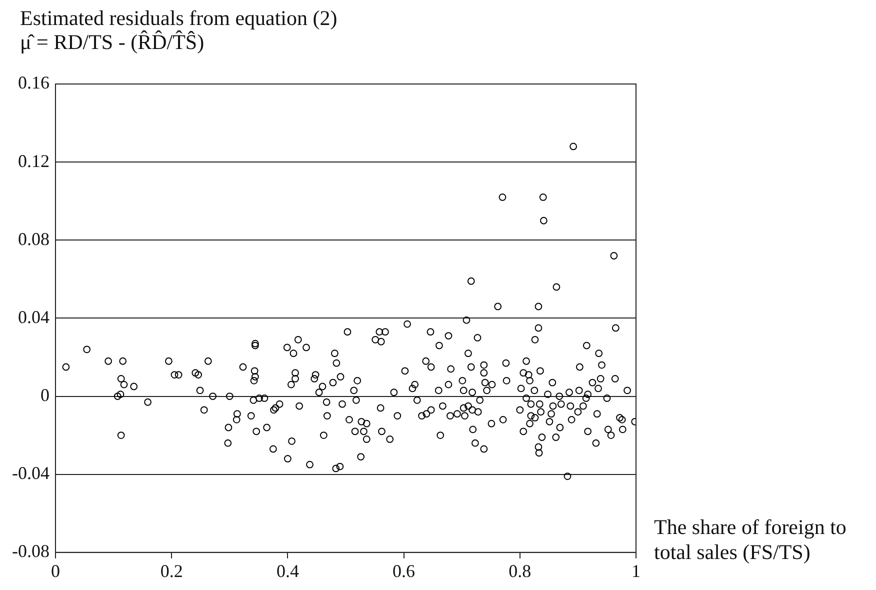 This screenshot has width=876, height=590. What do you see at coordinates (31, 551) in the screenshot?
I see `y-tick-label: -0.08` at bounding box center [31, 551].